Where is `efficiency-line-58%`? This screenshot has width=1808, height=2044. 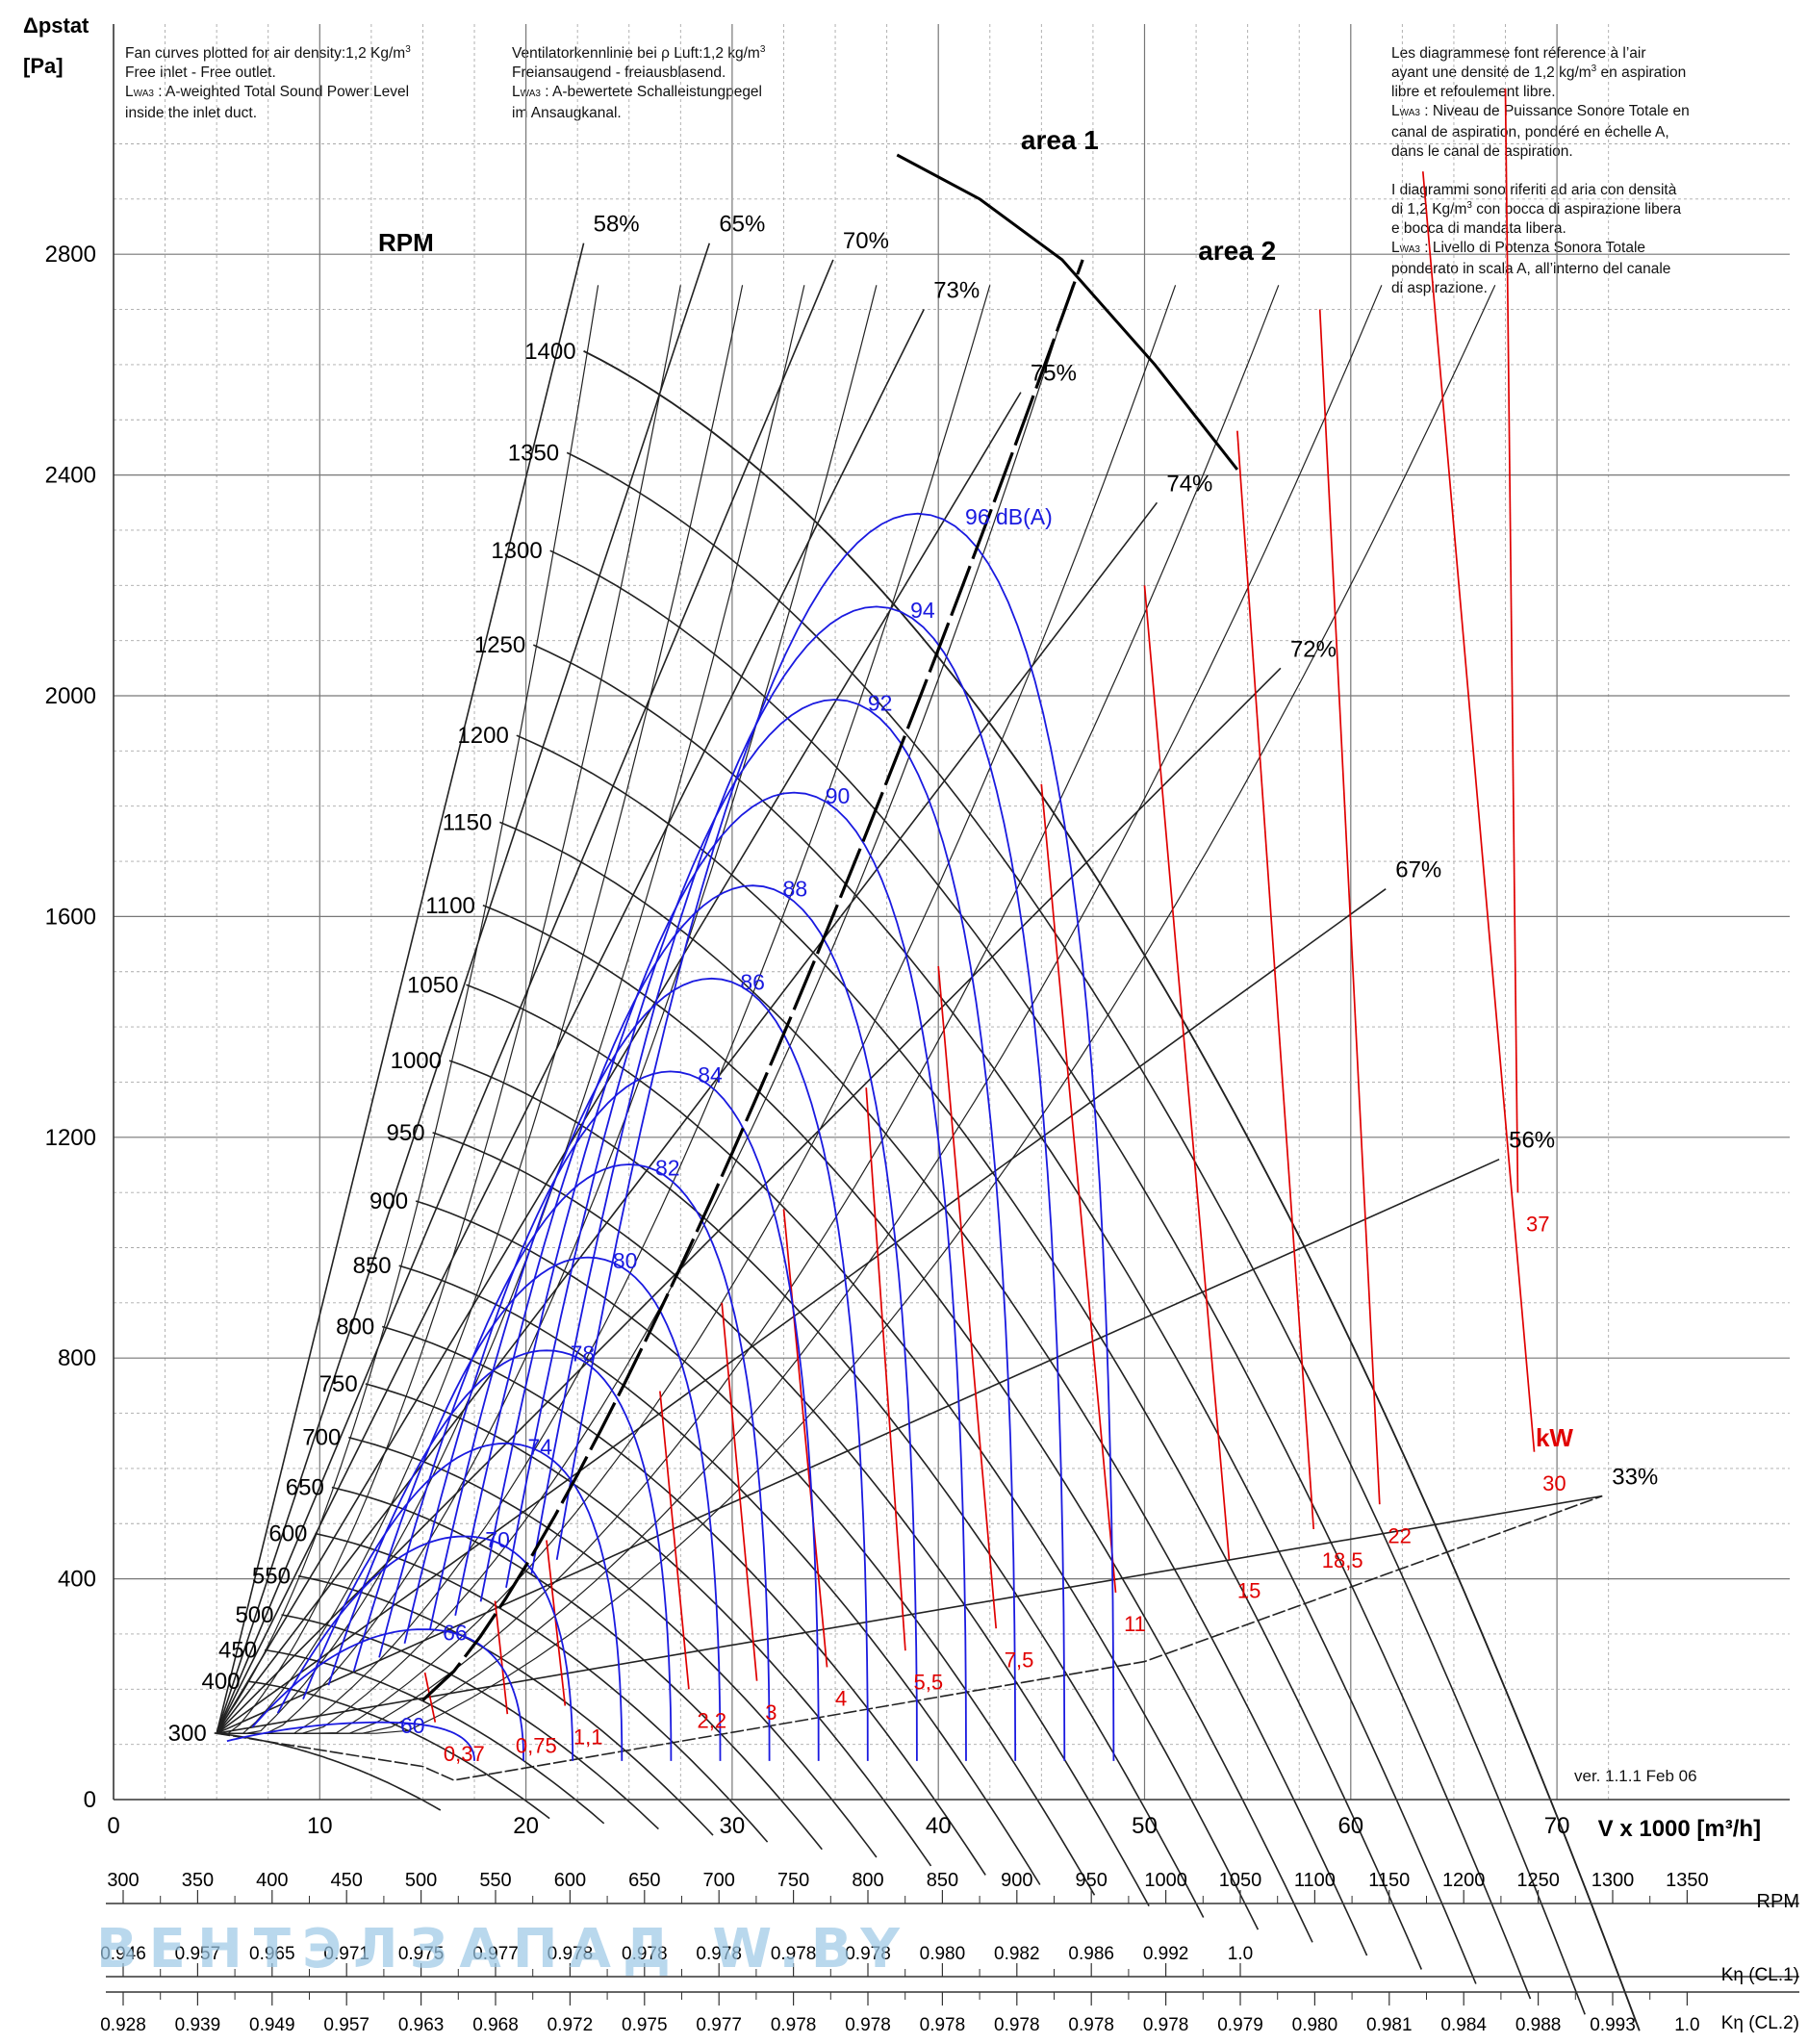 efficiency-line-58% is located at coordinates (400, 988).